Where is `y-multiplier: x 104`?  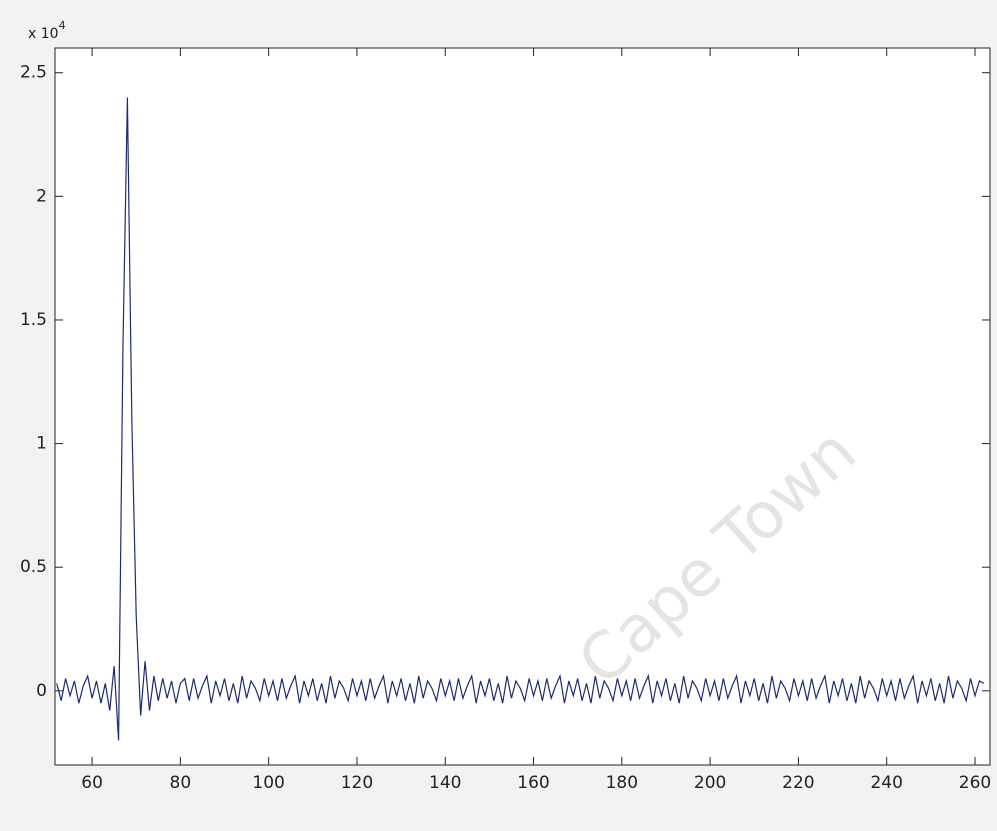
y-multiplier: x 104 is located at coordinates (47, 30).